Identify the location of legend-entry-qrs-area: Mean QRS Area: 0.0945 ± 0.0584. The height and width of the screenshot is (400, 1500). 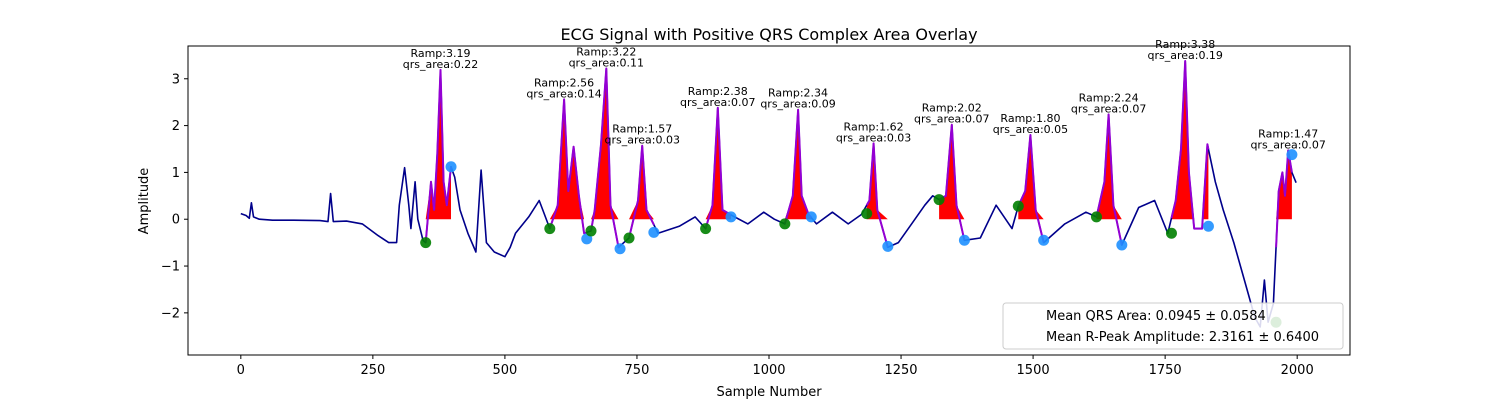
(1156, 316).